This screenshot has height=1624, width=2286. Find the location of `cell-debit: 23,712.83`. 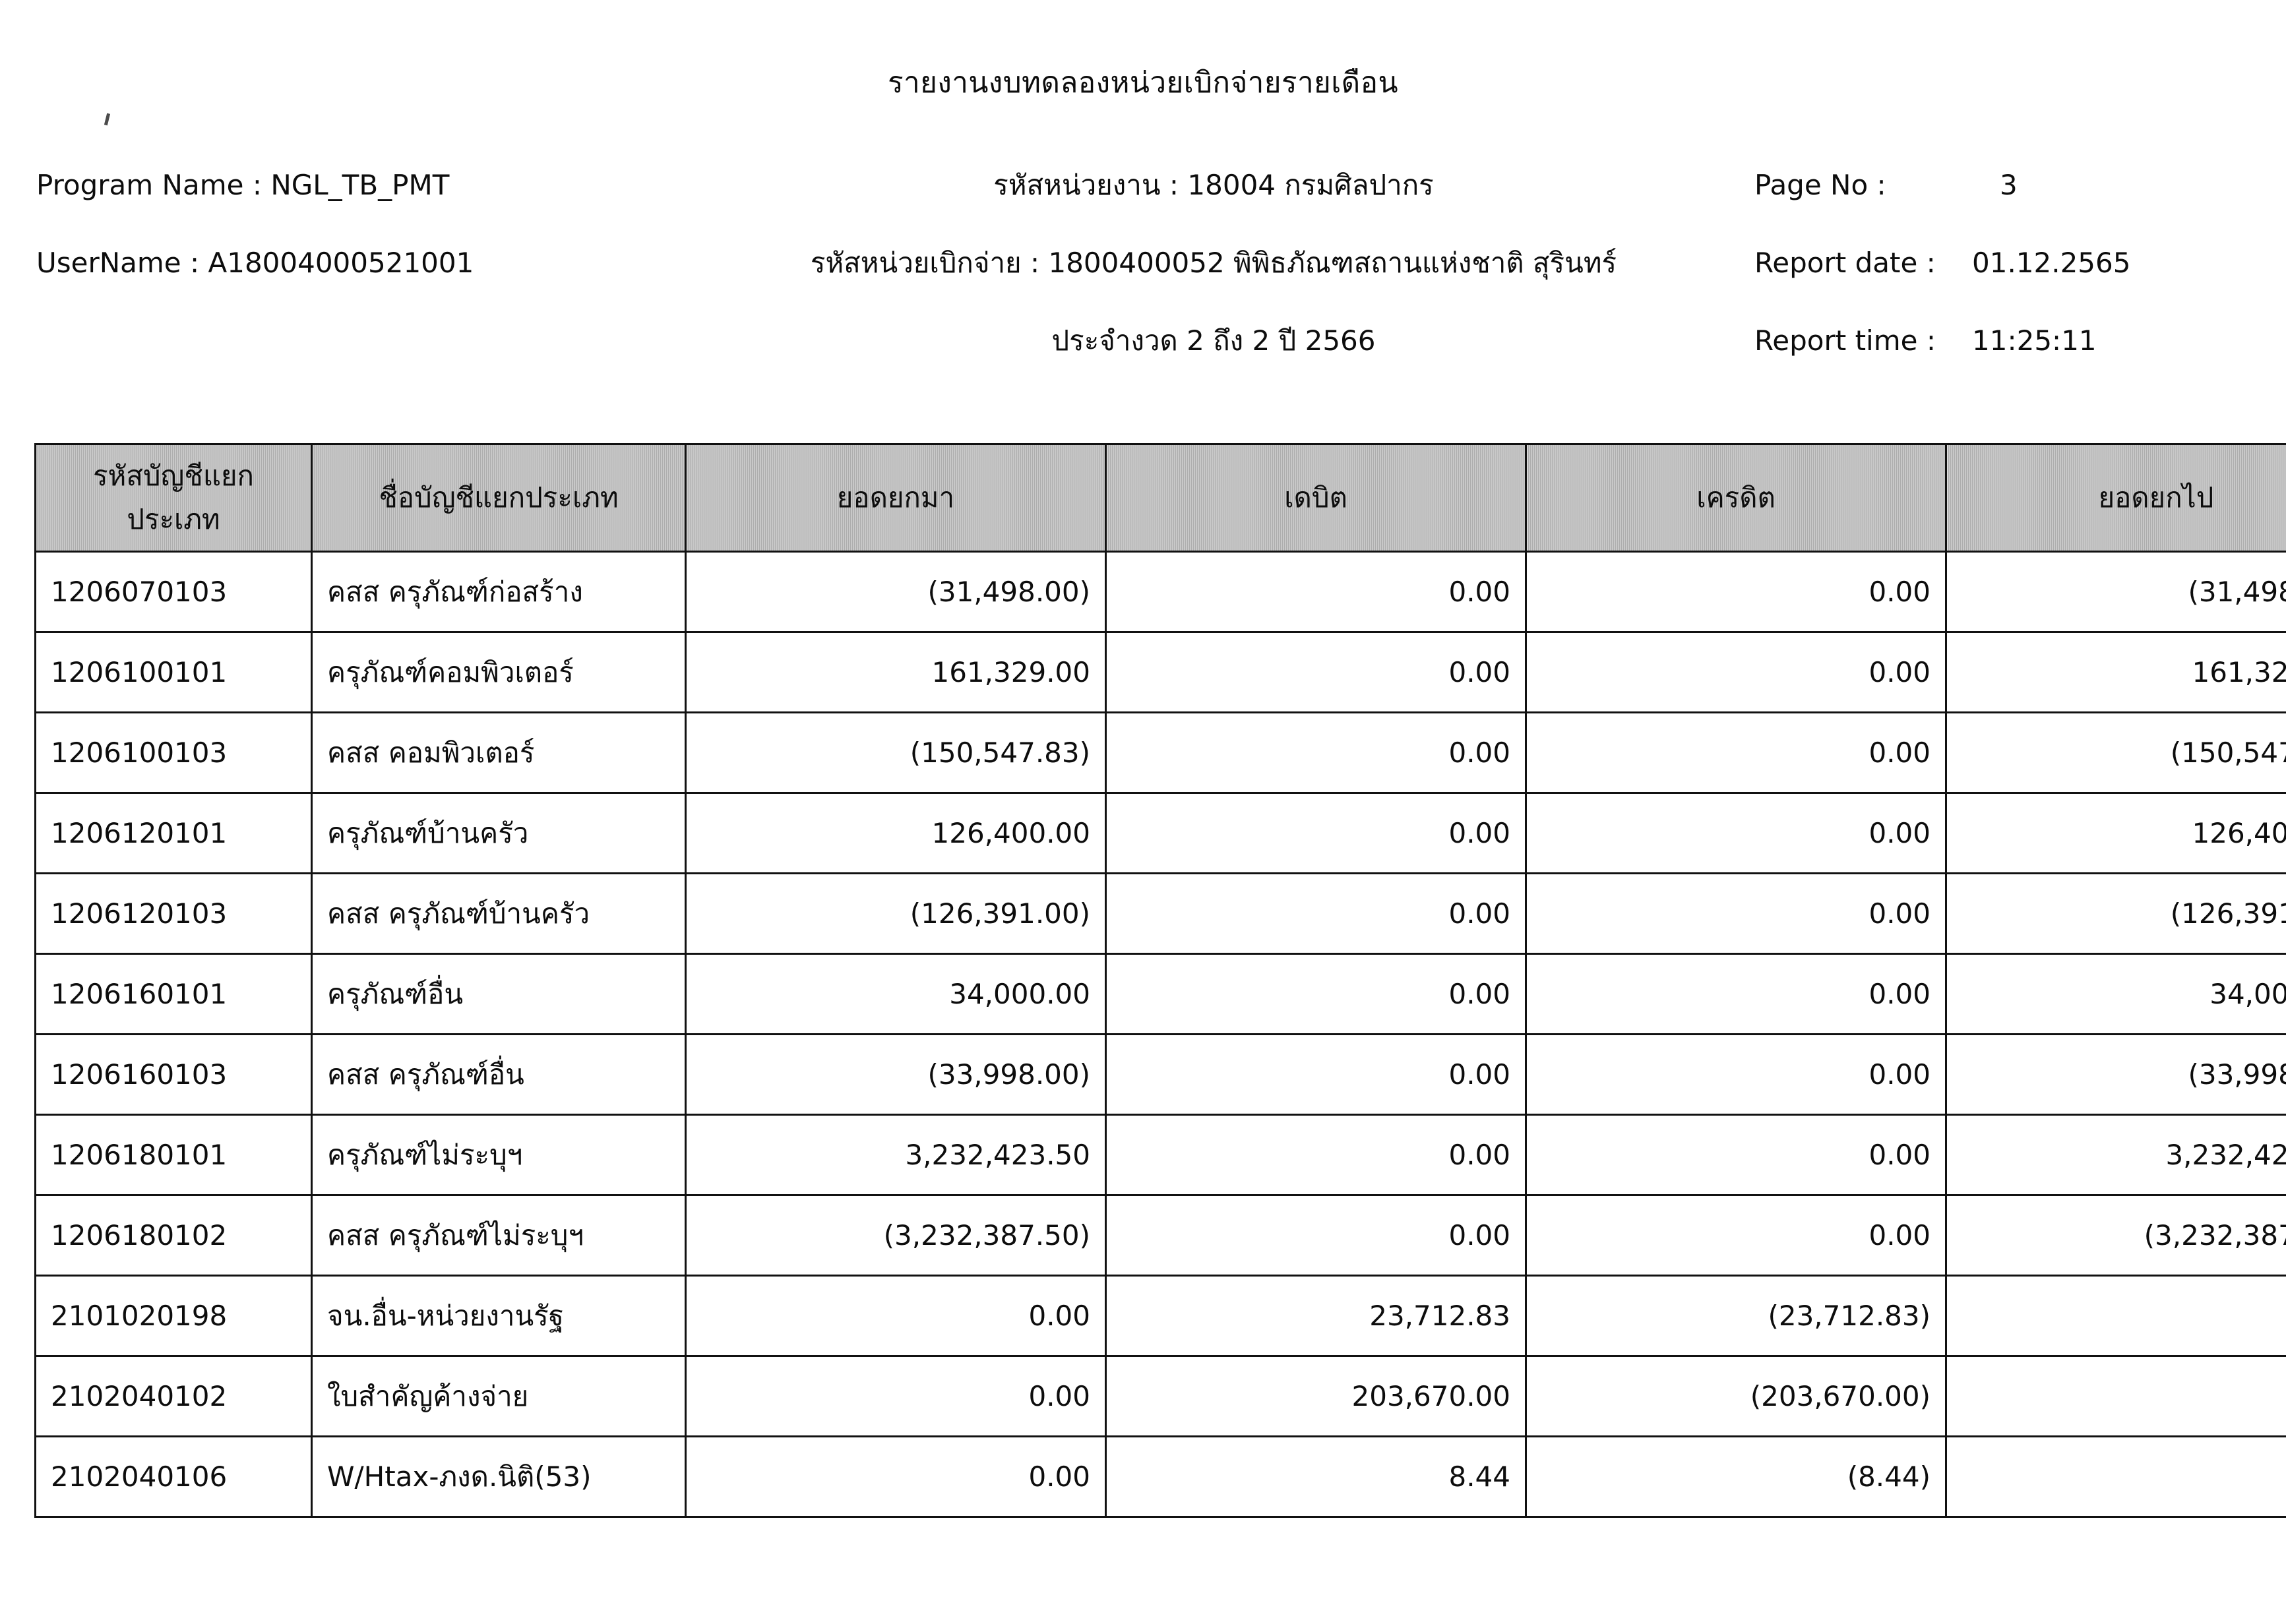

cell-debit: 23,712.83 is located at coordinates (1316, 1316).